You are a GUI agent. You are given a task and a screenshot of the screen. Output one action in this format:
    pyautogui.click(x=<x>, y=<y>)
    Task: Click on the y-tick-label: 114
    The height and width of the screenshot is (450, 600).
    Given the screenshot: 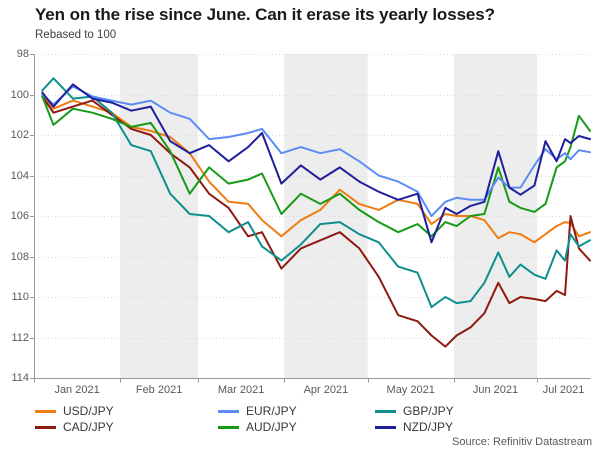 What is the action you would take?
    pyautogui.click(x=20, y=378)
    